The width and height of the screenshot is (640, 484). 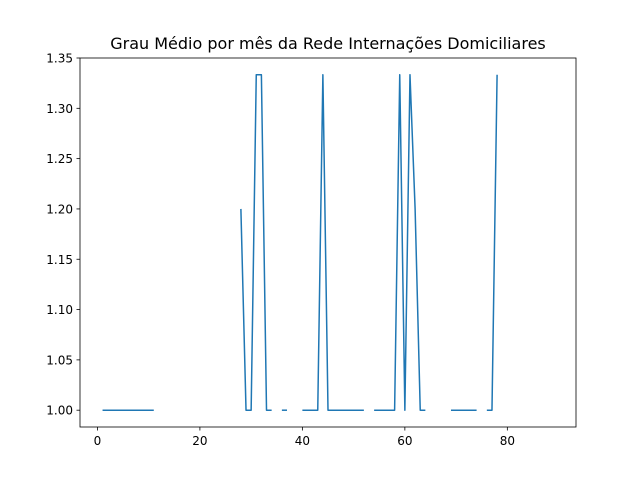 What do you see at coordinates (59, 159) in the screenshot?
I see `y-tick-label: 1.25` at bounding box center [59, 159].